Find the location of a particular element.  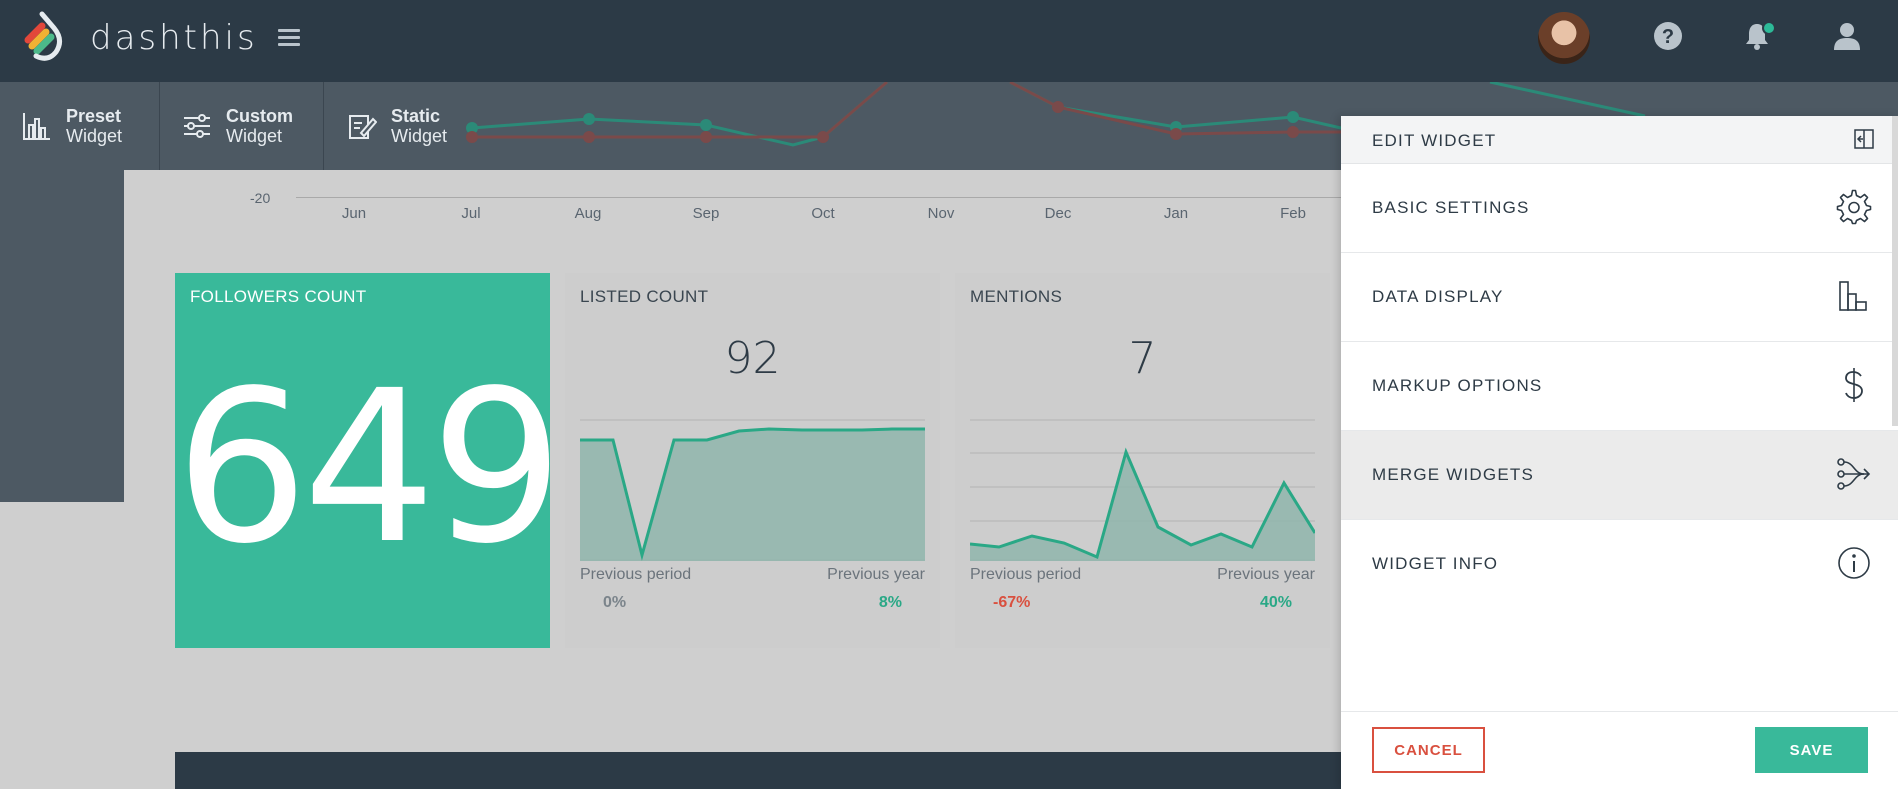

hamburger-menu-icon is located at coordinates (289, 38).